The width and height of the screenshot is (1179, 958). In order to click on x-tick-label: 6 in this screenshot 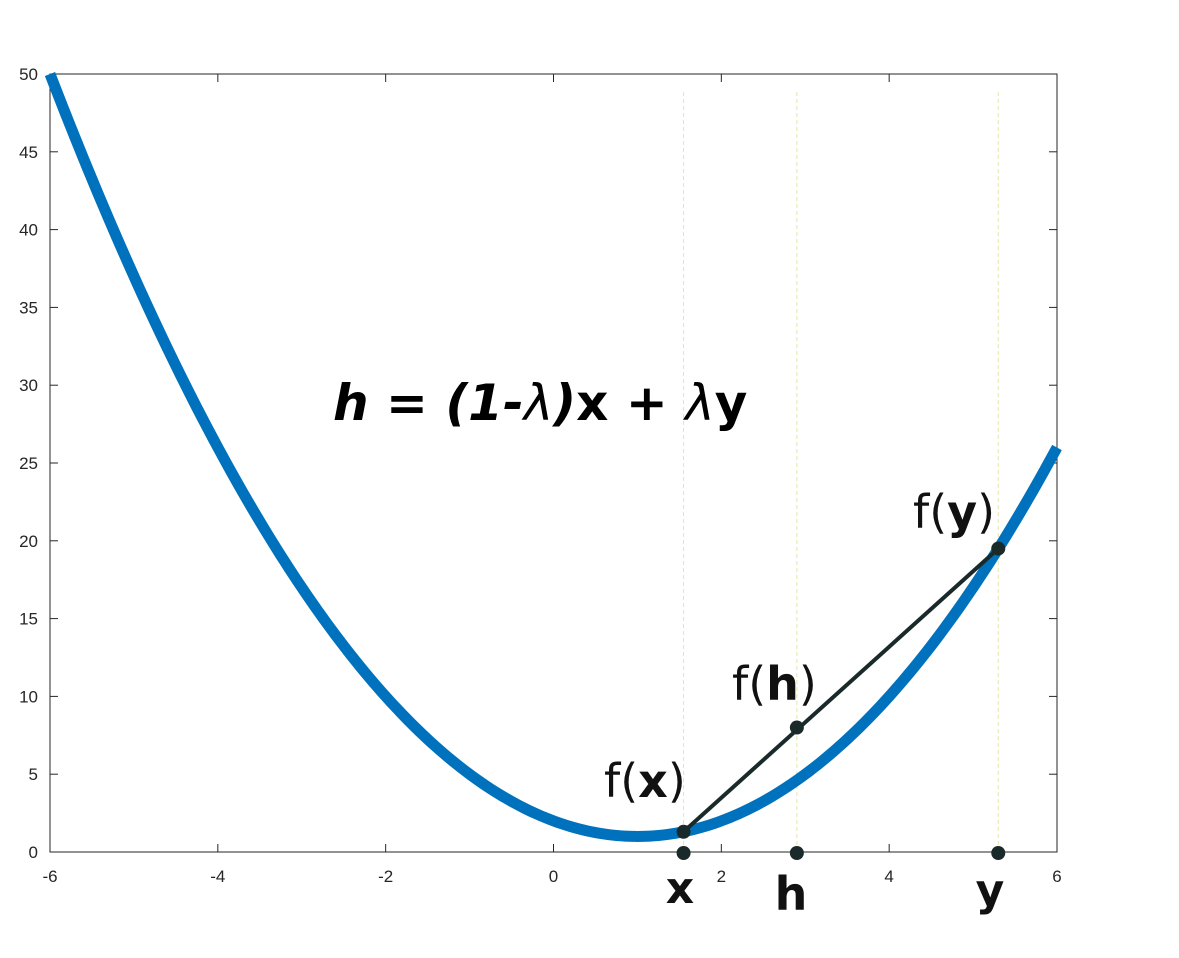, I will do `click(1056, 876)`.